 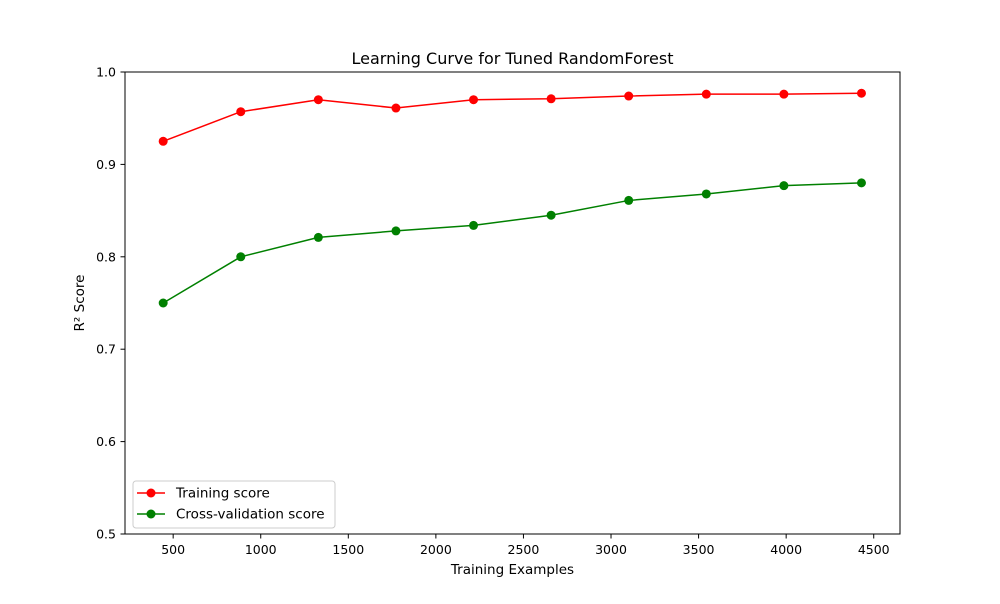 What do you see at coordinates (261, 549) in the screenshot?
I see `x-tick-label: 1000` at bounding box center [261, 549].